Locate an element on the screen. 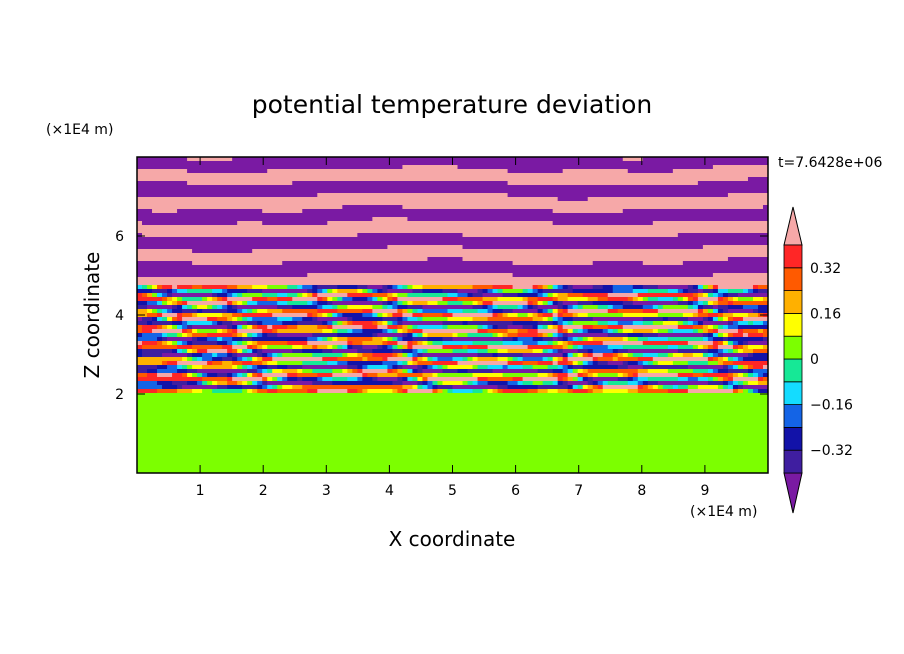 The width and height of the screenshot is (904, 654). colorbar-extend-max is located at coordinates (793, 226).